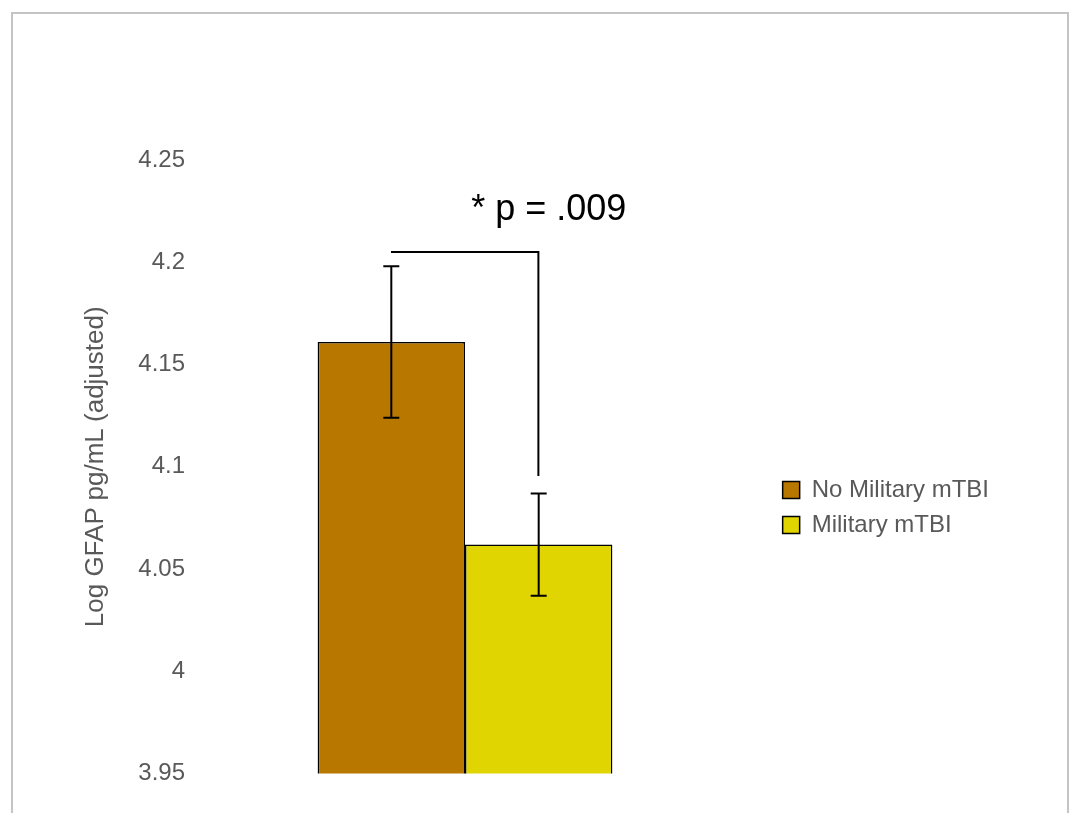 Image resolution: width=1074 pixels, height=813 pixels. I want to click on y-tick-label: 4.15, so click(161, 363).